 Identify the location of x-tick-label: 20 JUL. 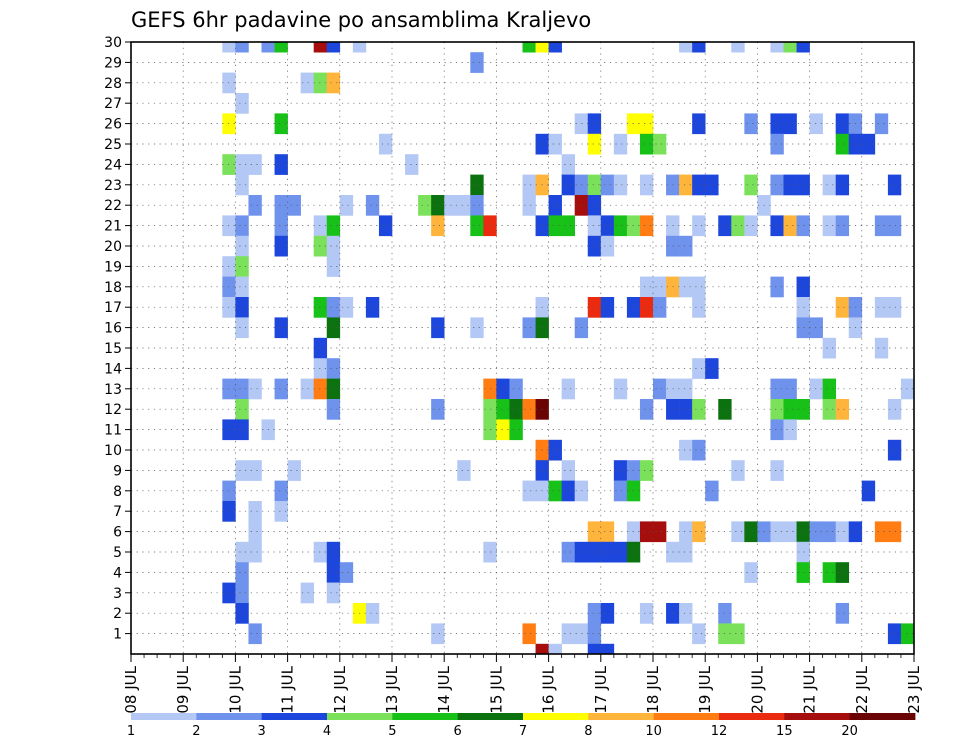
(757, 689).